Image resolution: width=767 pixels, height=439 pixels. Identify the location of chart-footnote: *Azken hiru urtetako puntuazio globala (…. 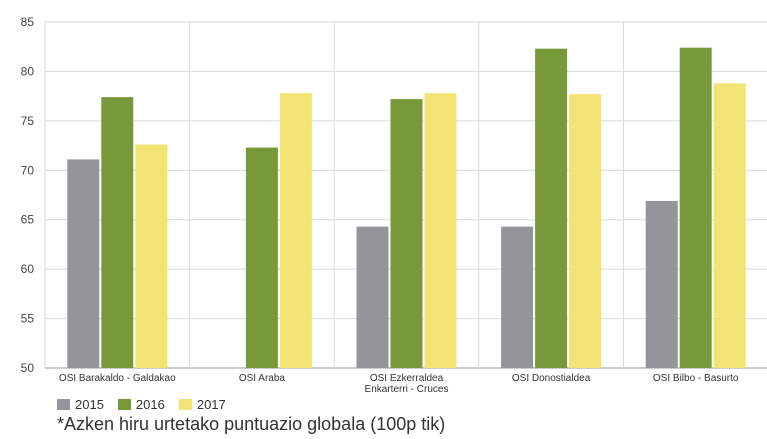
(251, 424).